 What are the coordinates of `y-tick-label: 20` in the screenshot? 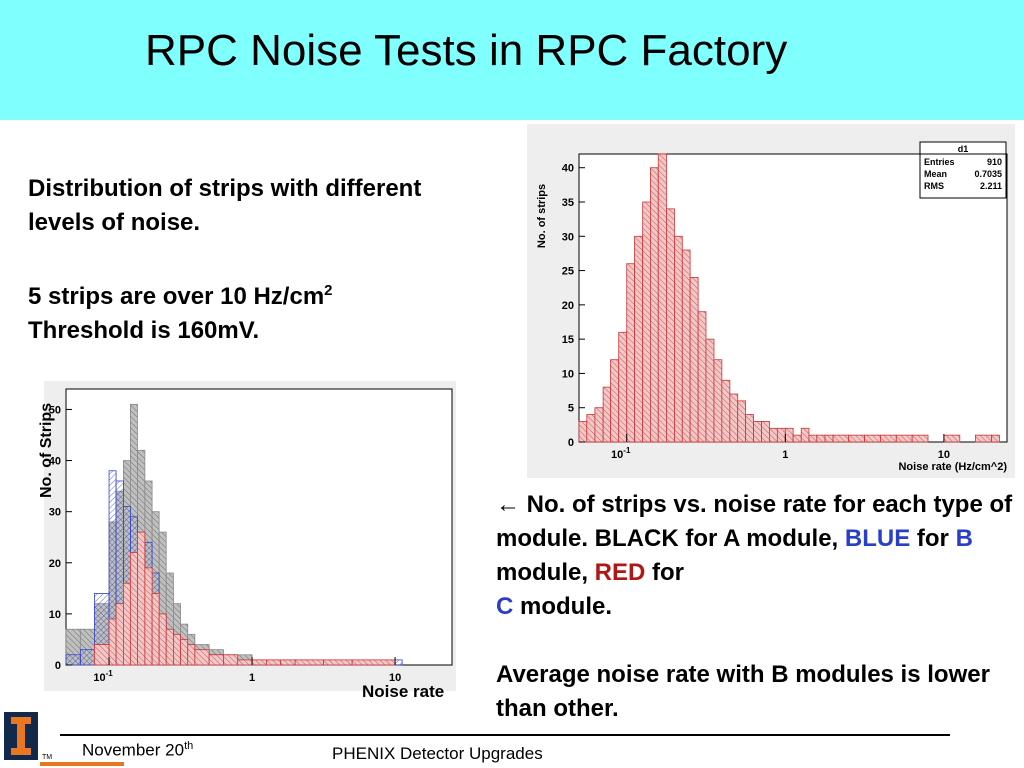 It's located at (568, 306).